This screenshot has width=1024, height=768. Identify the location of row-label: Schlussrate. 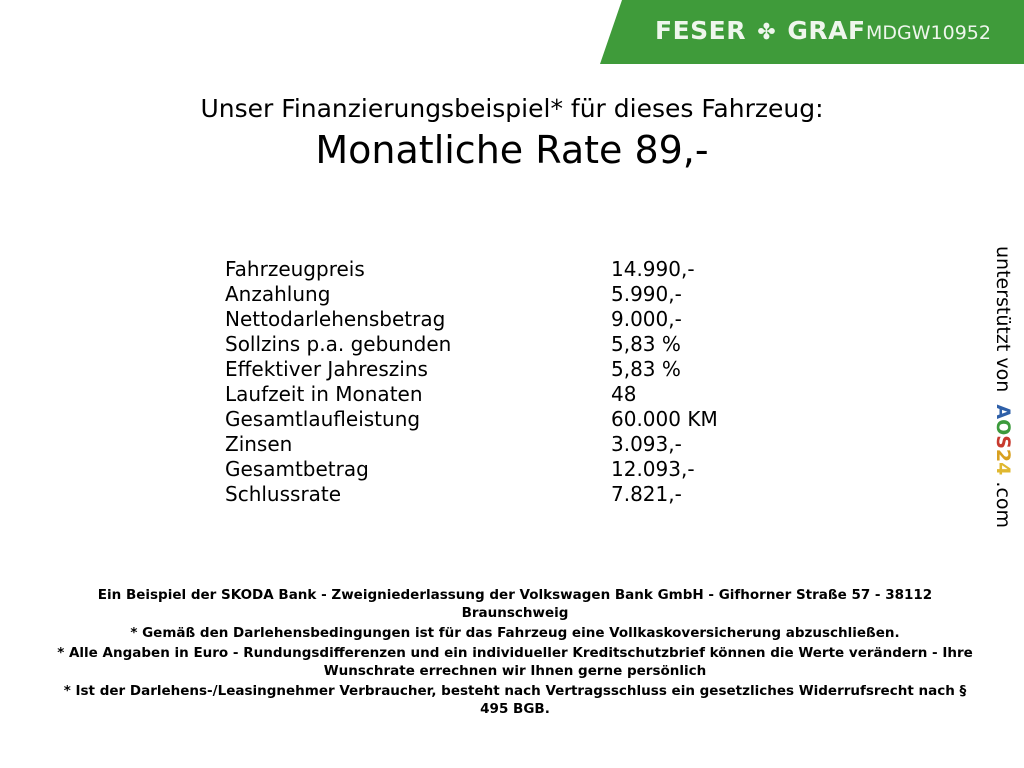
(283, 494).